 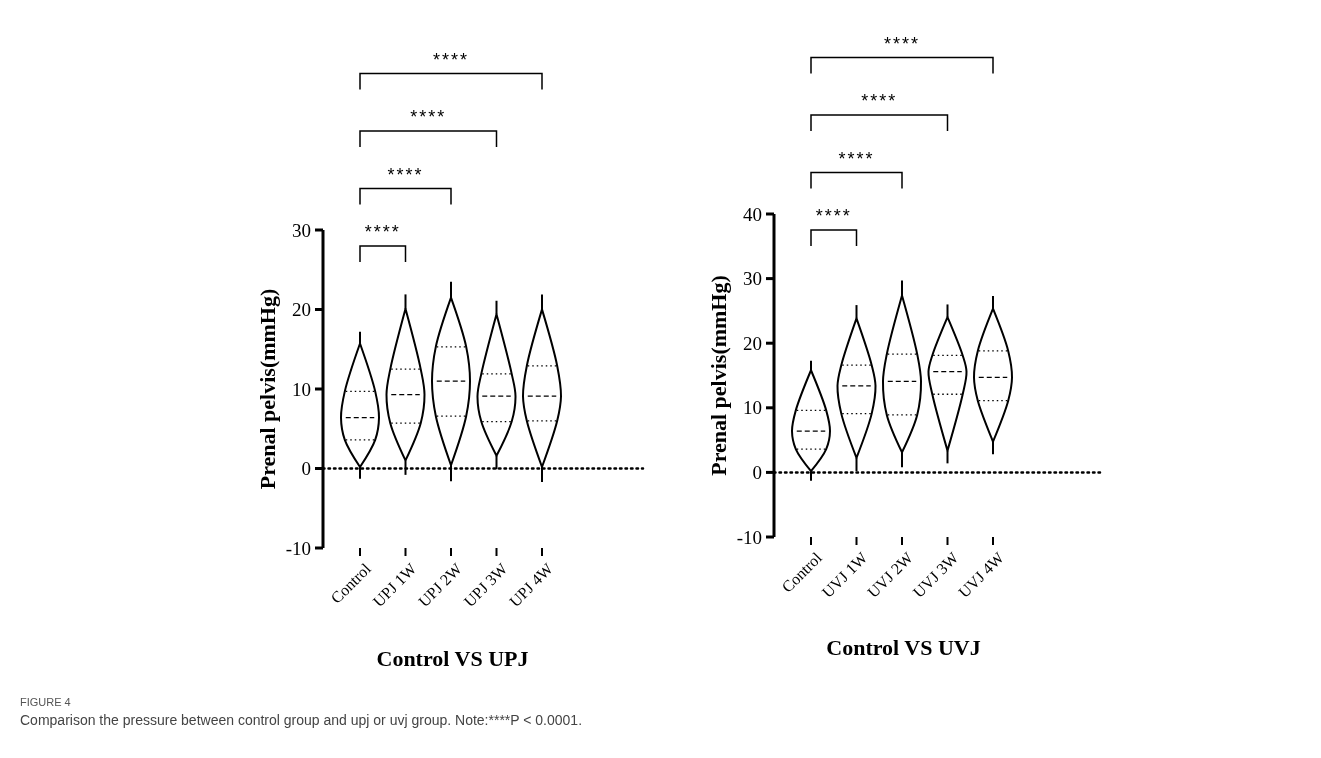 I want to click on x-tick-label: UPJ 4W, so click(x=531, y=585).